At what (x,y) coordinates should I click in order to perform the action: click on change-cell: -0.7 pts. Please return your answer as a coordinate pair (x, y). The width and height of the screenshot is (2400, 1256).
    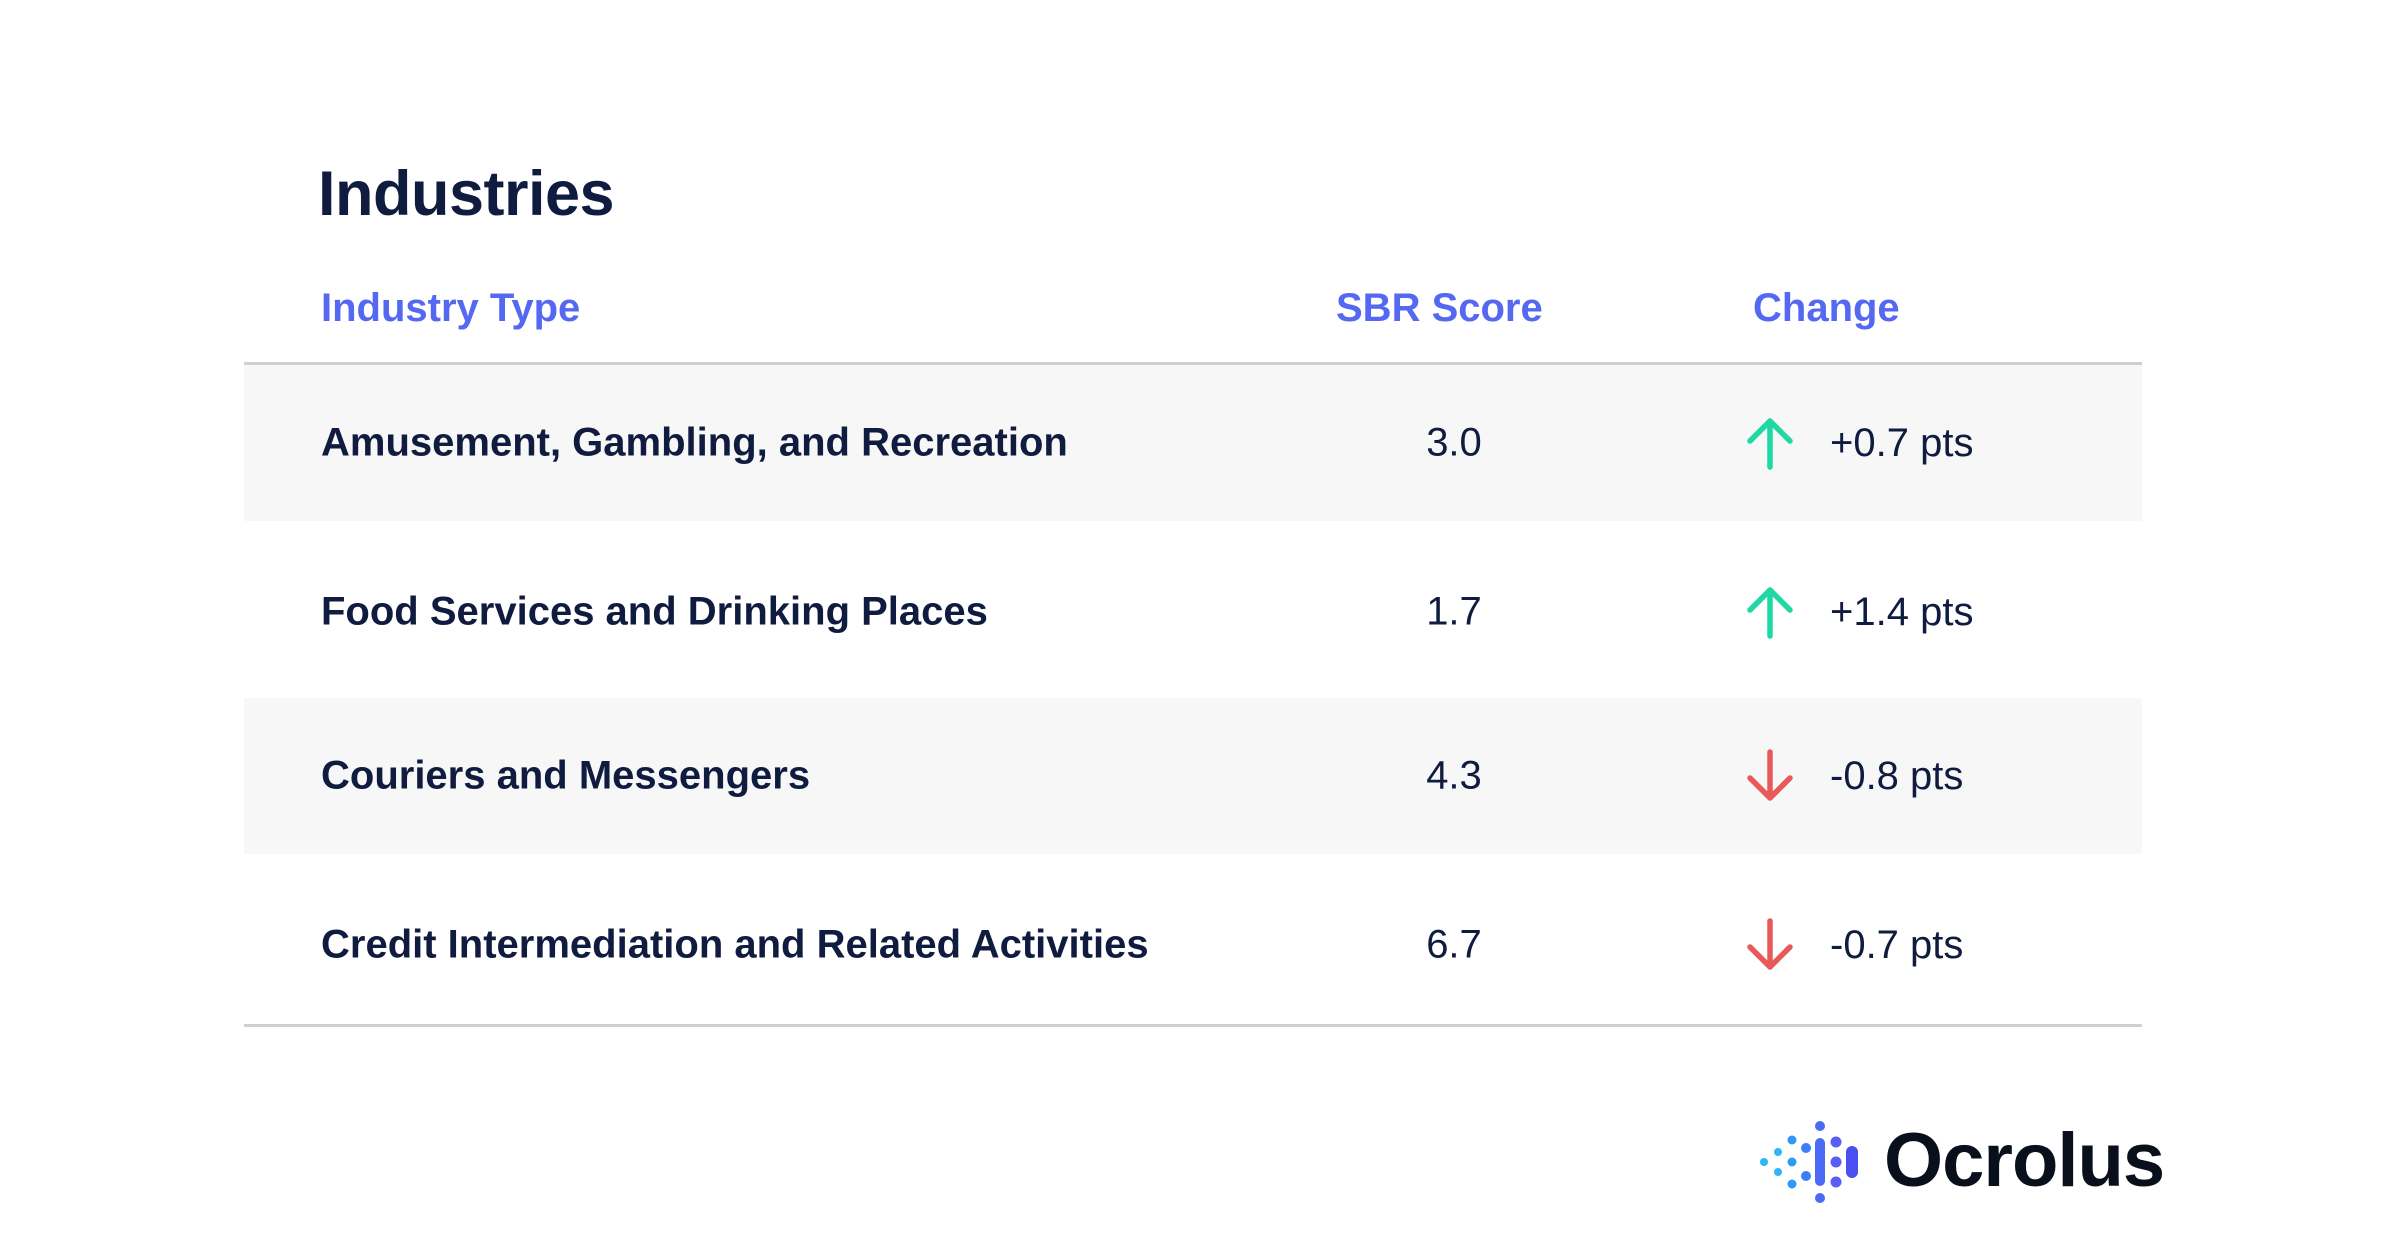
    Looking at the image, I should click on (1853, 945).